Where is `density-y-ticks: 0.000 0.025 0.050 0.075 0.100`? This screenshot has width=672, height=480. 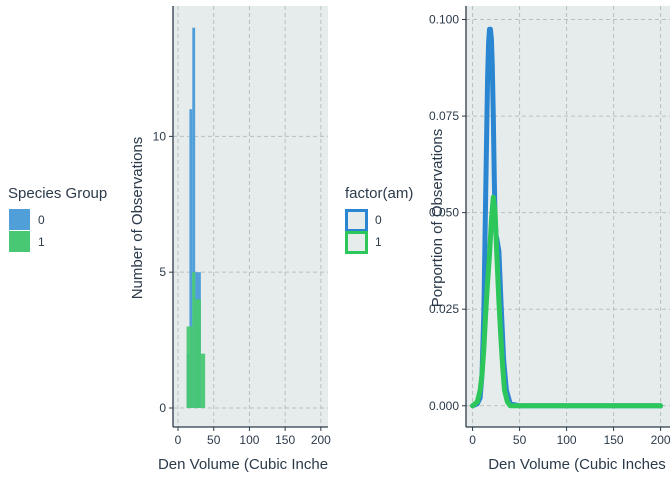
density-y-ticks: 0.000 0.025 0.050 0.075 0.100 is located at coordinates (447, 213).